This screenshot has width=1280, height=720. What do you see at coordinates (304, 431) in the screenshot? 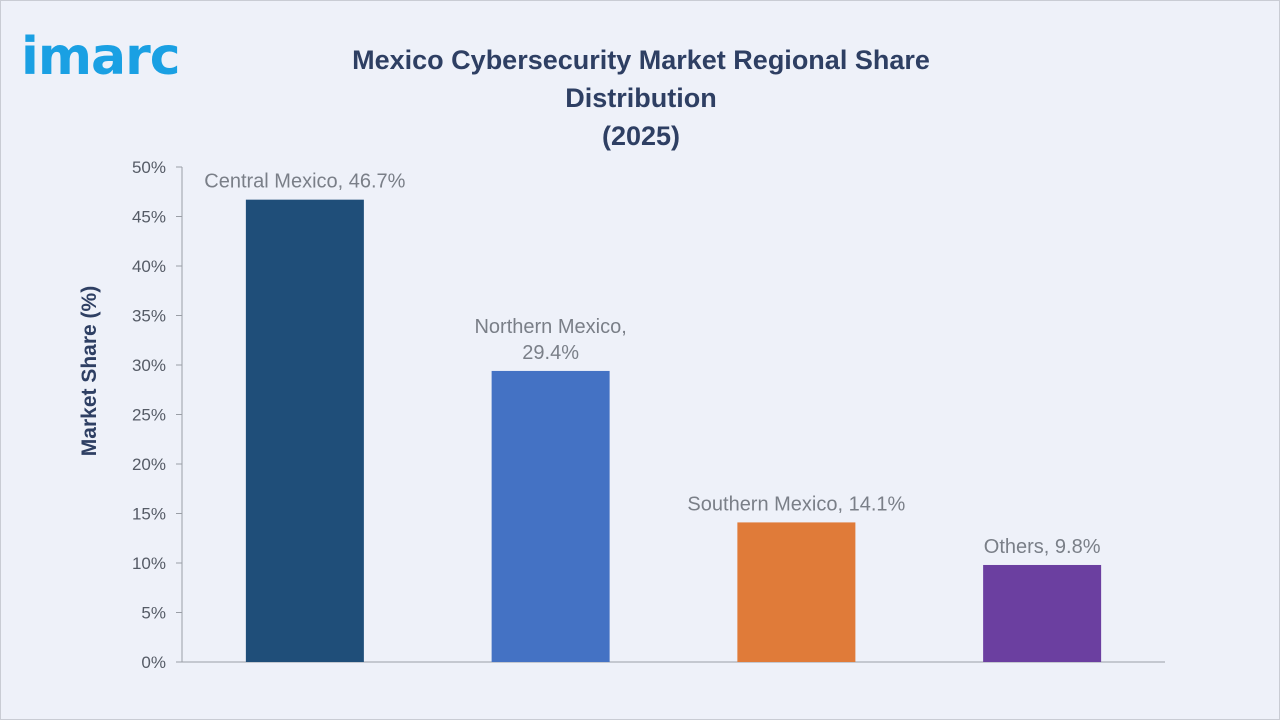
I see `bar-central-mexico` at bounding box center [304, 431].